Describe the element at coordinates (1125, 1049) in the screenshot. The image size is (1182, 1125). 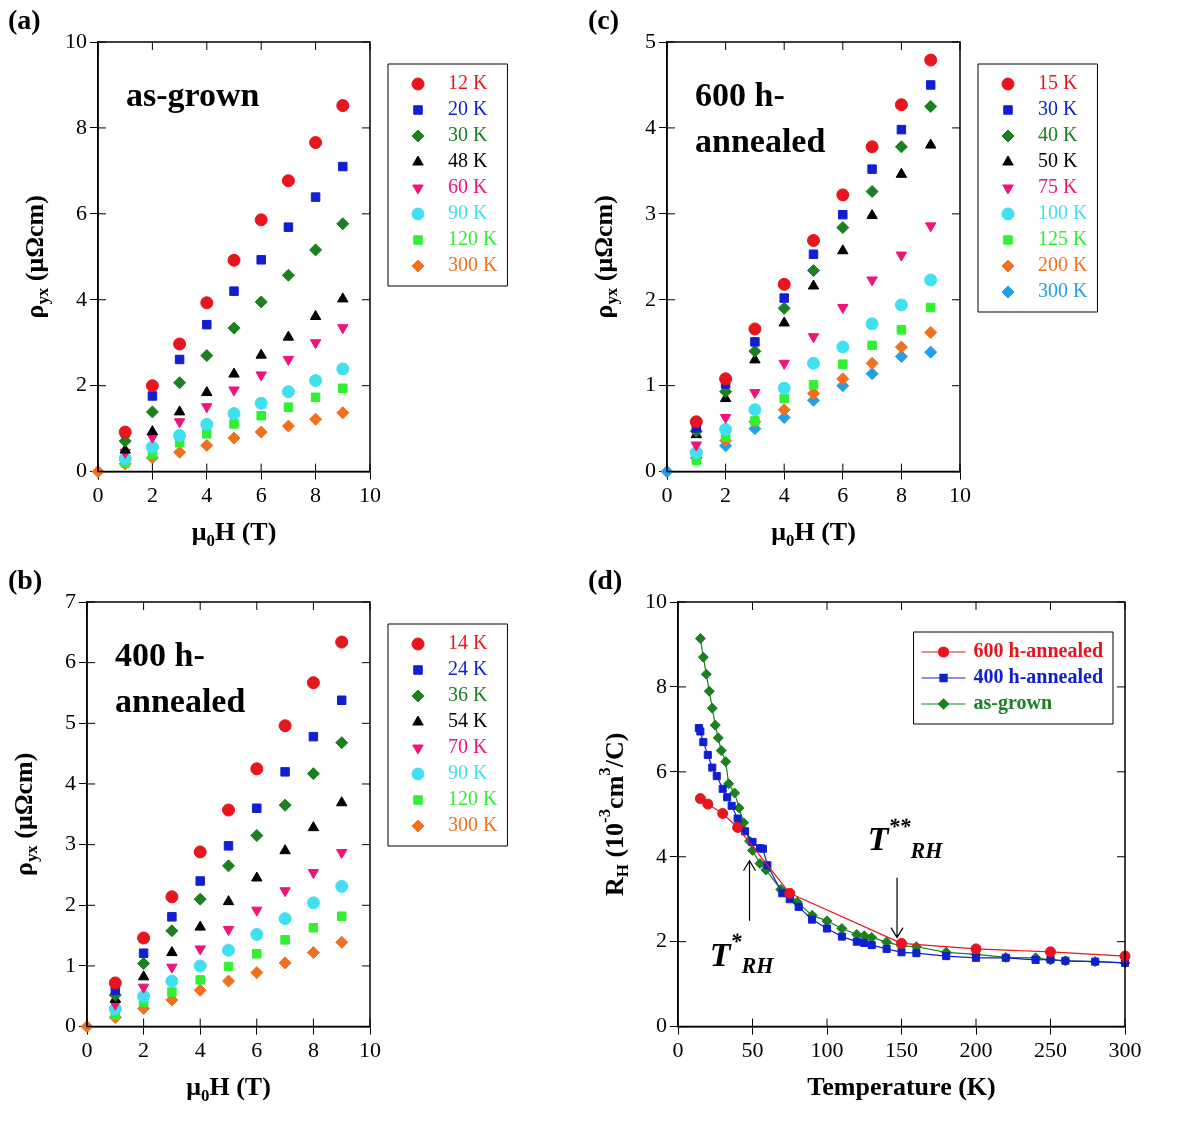
I see `x-tick-label: 300` at that location.